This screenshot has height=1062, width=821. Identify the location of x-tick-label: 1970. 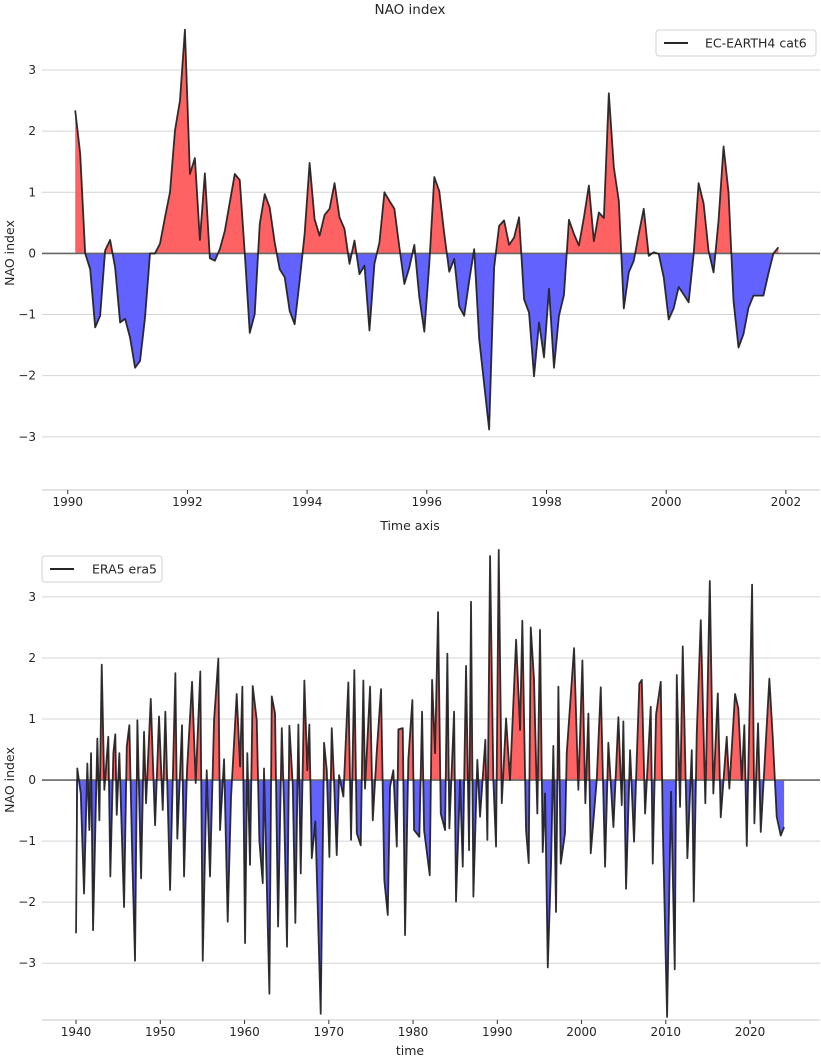
(329, 1032).